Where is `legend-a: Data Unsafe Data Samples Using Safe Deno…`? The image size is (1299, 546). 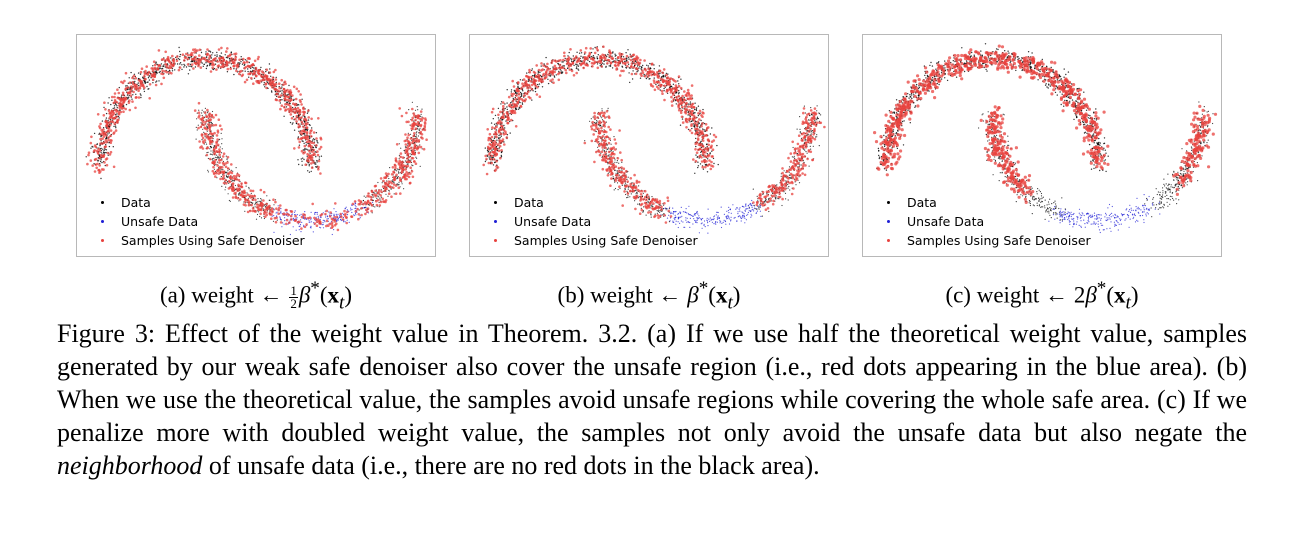 legend-a: Data Unsafe Data Samples Using Safe Deno… is located at coordinates (199, 221).